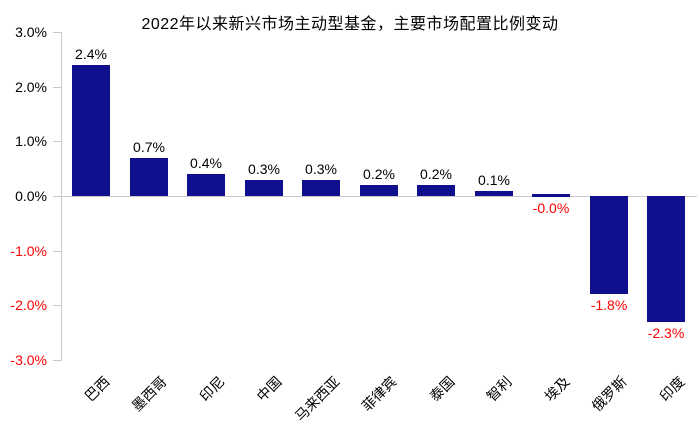 This screenshot has height=433, width=700. Describe the element at coordinates (609, 394) in the screenshot. I see `x-category-label: 俄罗斯` at that location.